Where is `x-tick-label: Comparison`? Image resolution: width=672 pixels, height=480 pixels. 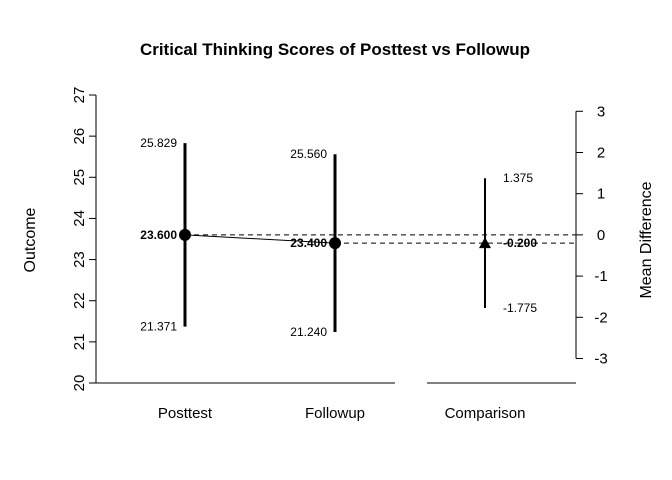 x-tick-label: Comparison is located at coordinates (485, 413).